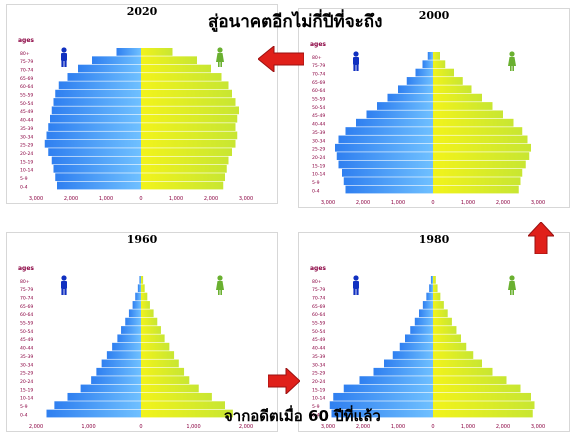 The width and height of the screenshot is (576, 432). What do you see at coordinates (140, 427) in the screenshot?
I see `x-tick-label: 0` at bounding box center [140, 427].